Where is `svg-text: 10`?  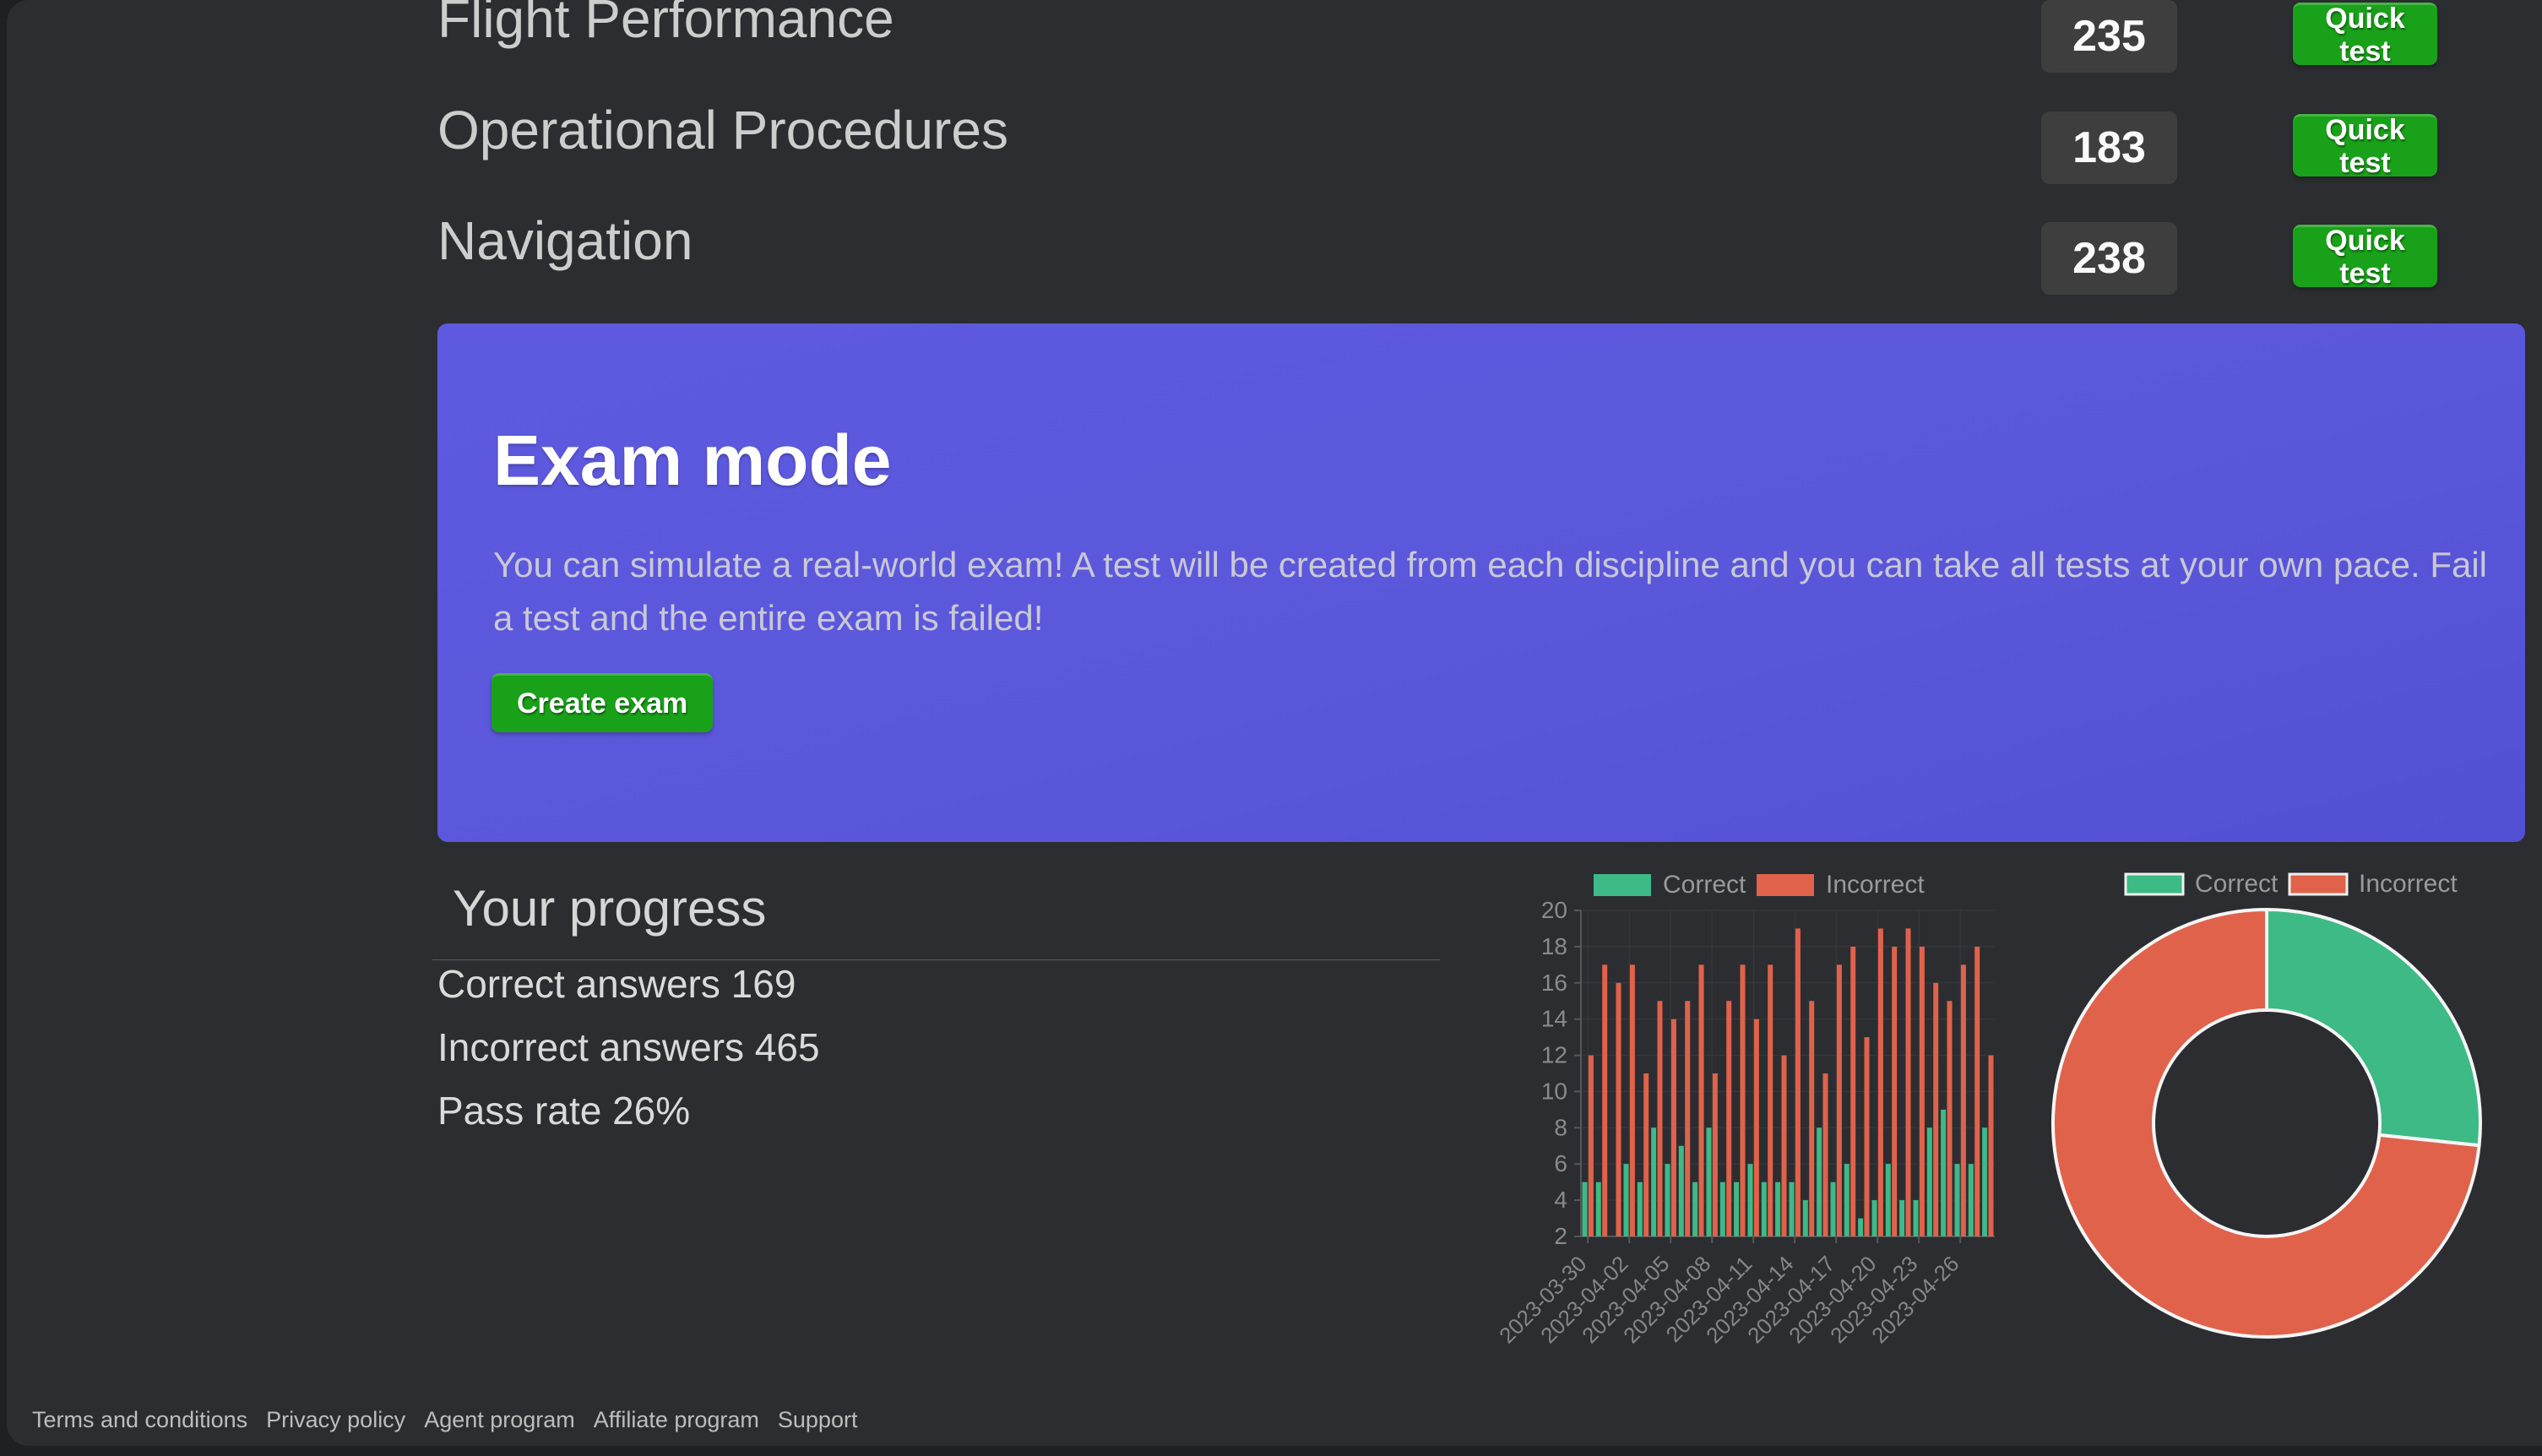
svg-text: 10 is located at coordinates (1554, 1091).